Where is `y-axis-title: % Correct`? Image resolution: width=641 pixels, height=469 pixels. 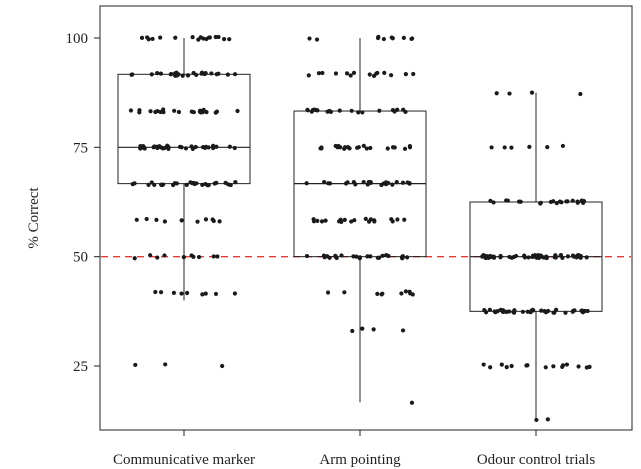 y-axis-title: % Correct is located at coordinates (34, 218).